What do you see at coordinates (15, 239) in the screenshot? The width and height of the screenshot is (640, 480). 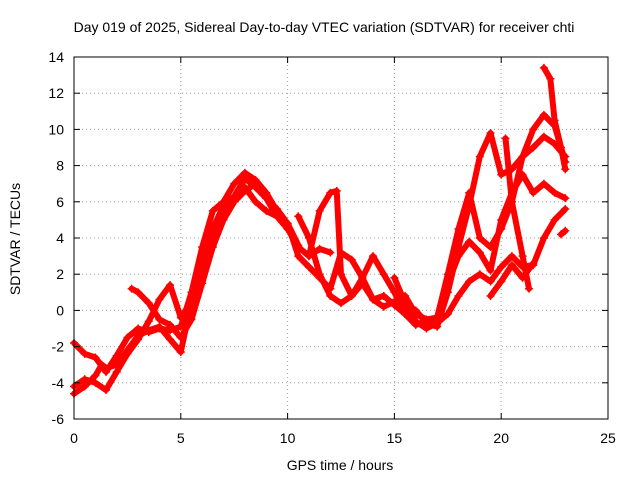 I see `y-axis-title: SDTVAR / TECUs` at bounding box center [15, 239].